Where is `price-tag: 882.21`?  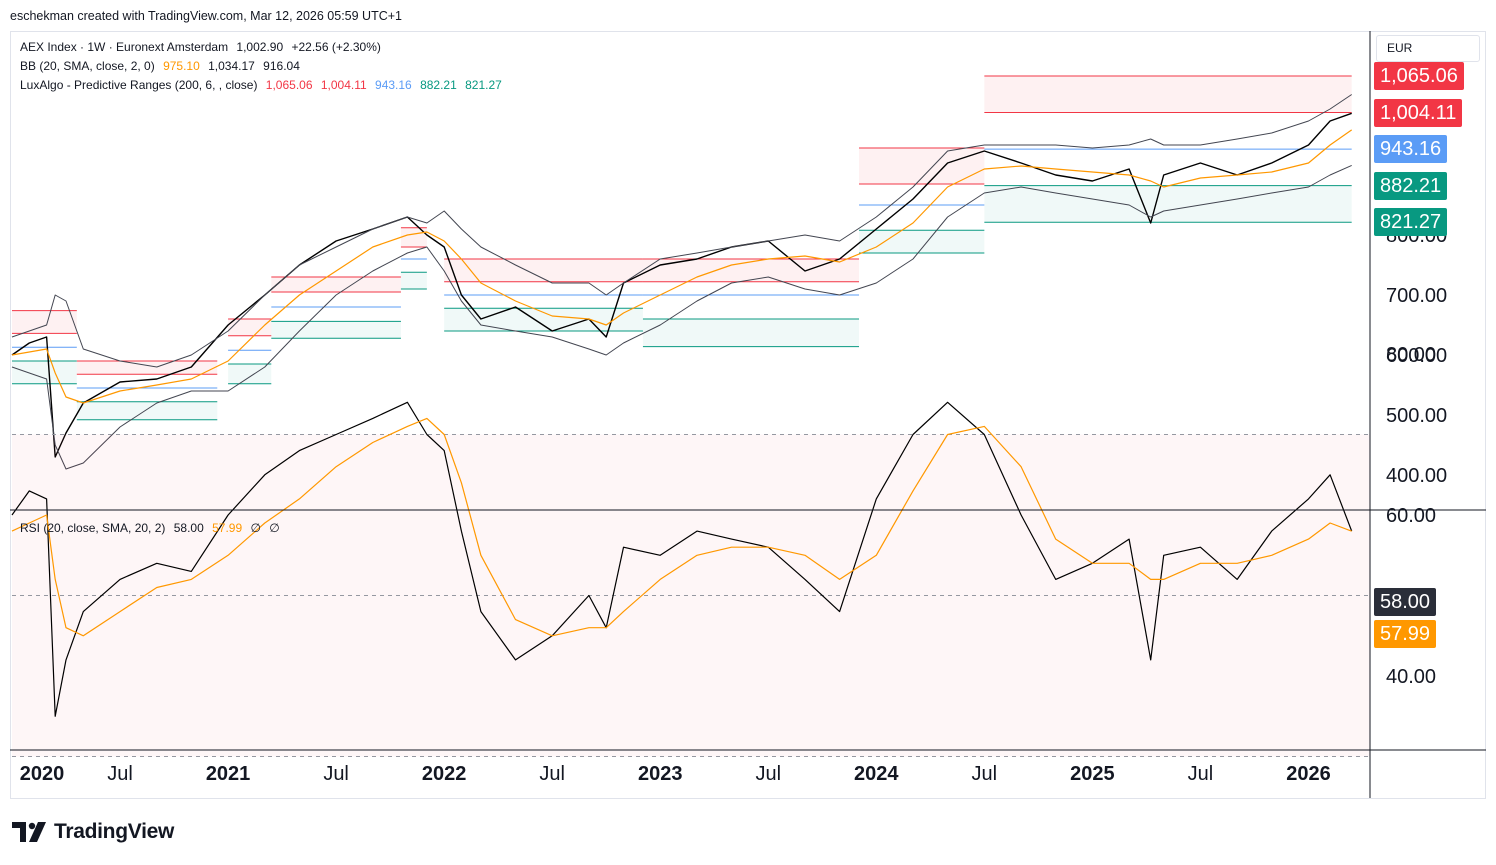 price-tag: 882.21 is located at coordinates (1411, 185).